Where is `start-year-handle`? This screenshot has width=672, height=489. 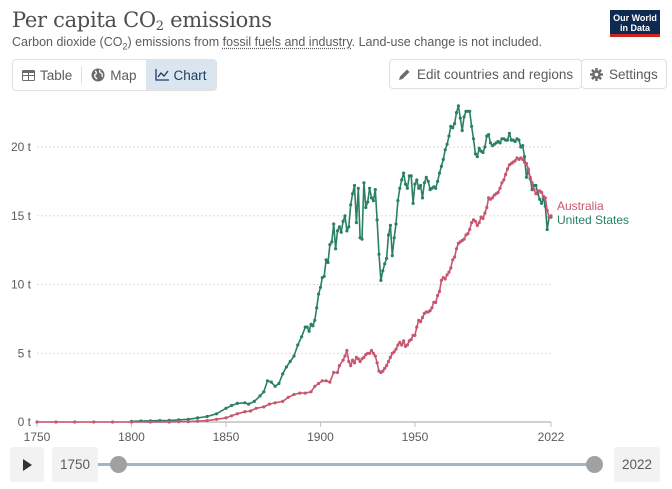
start-year-handle is located at coordinates (118, 464).